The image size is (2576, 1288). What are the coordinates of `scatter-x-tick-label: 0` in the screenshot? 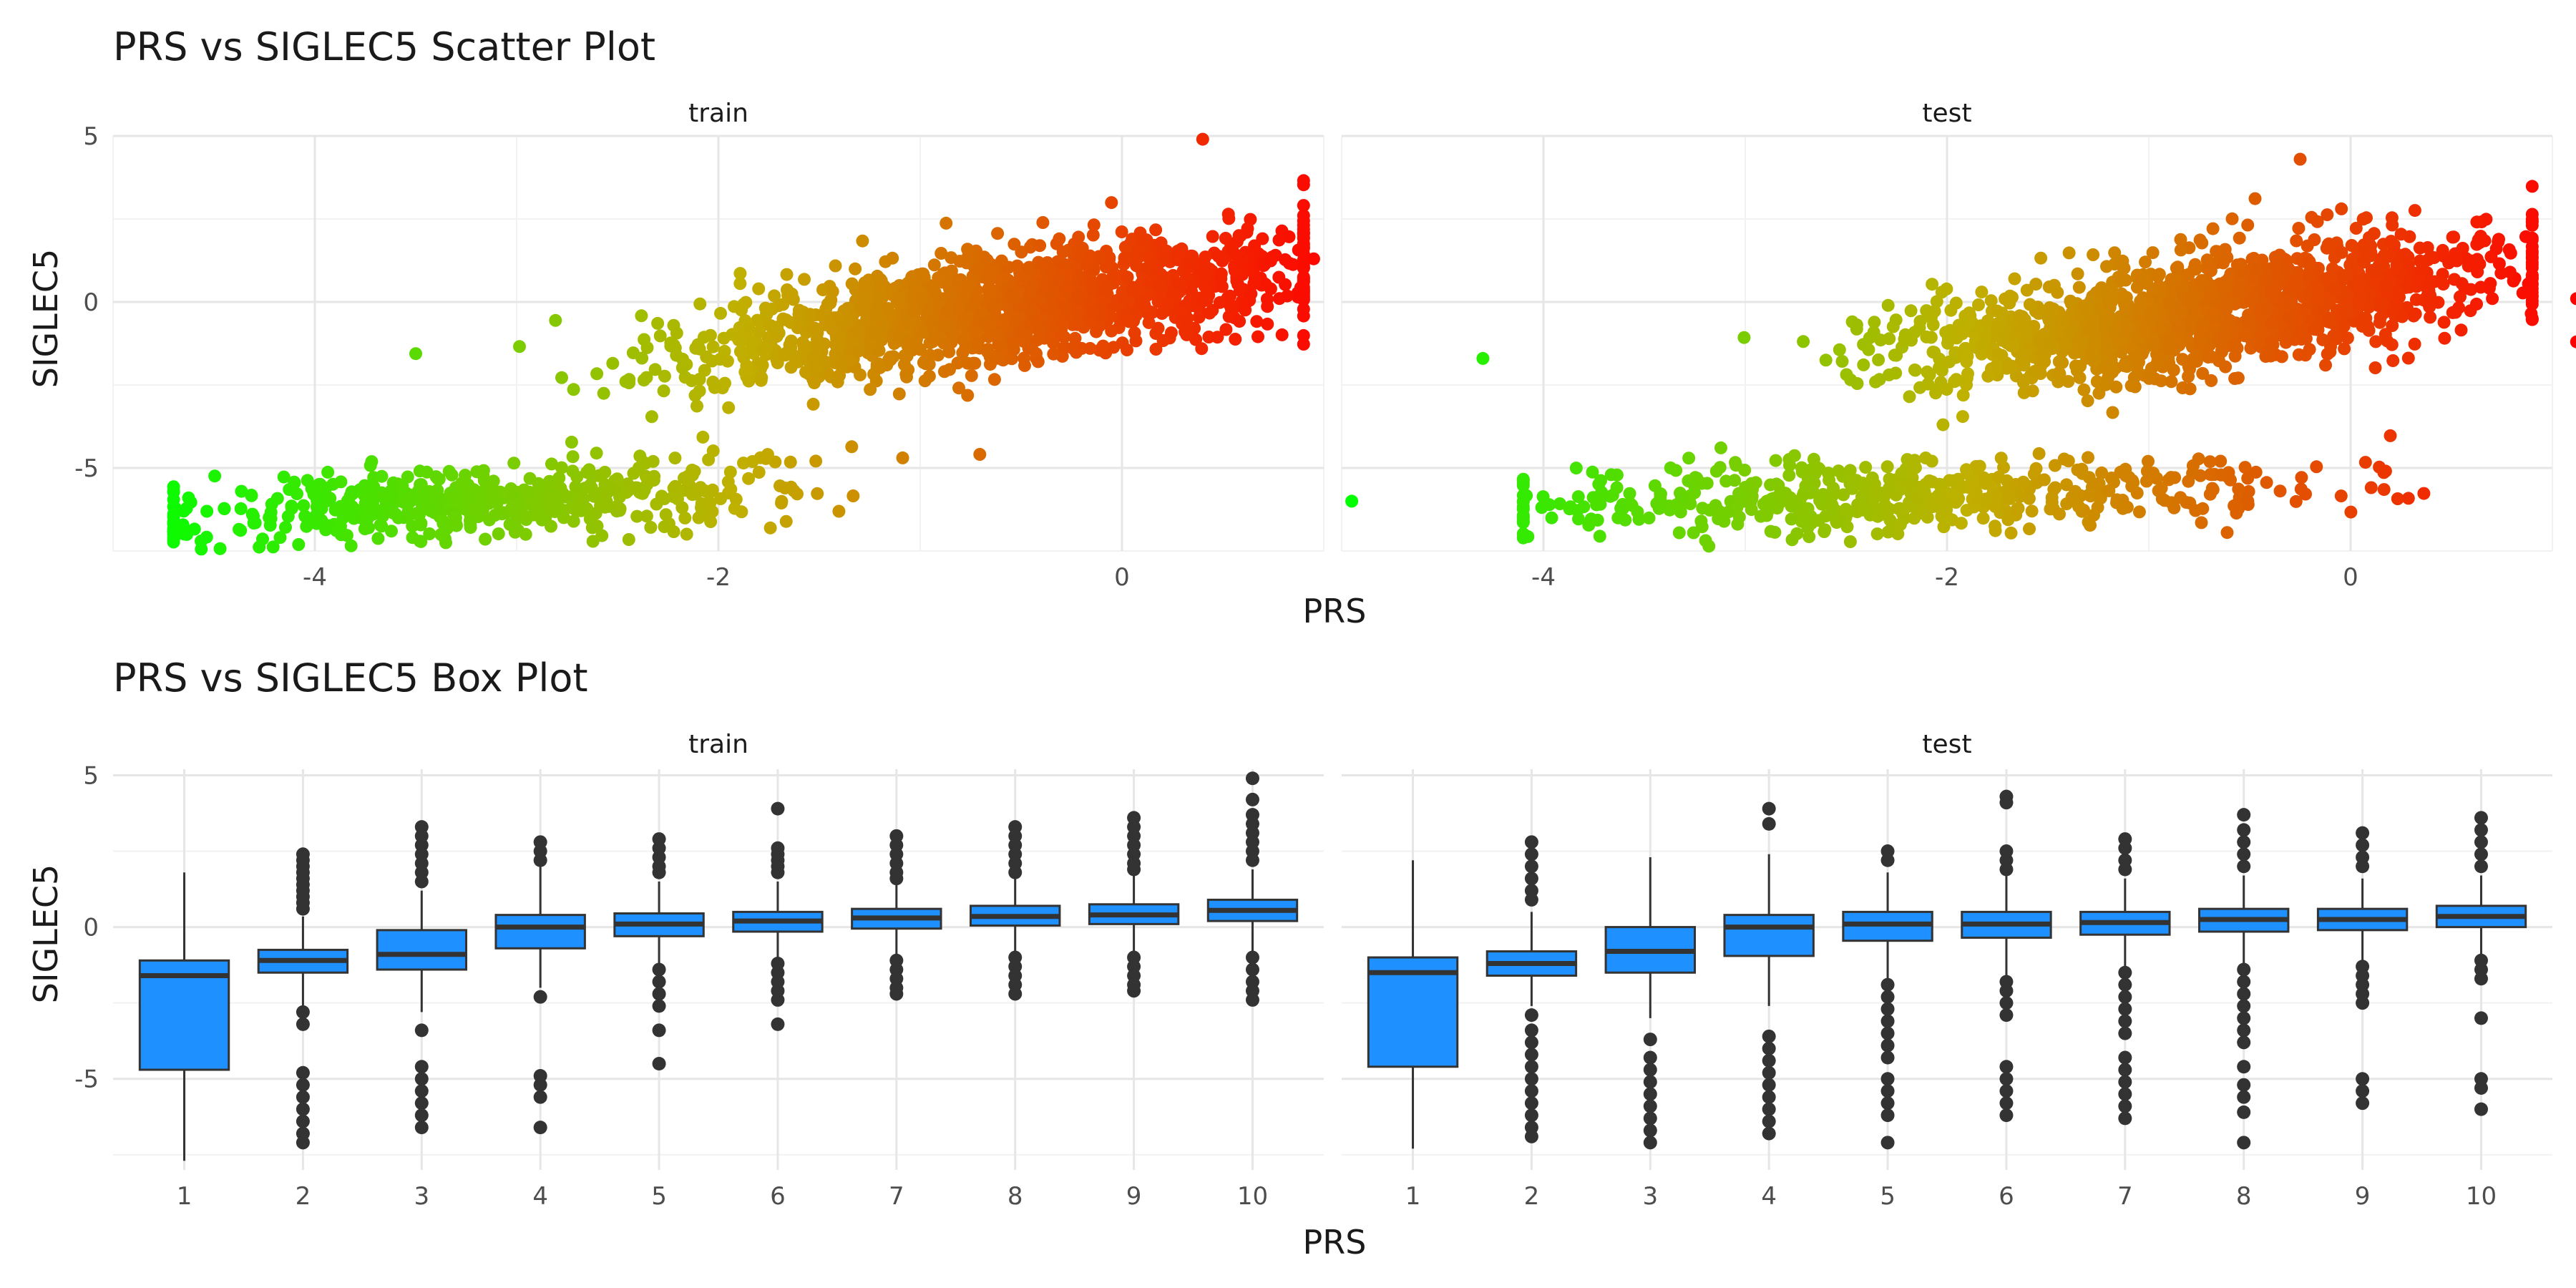 It's located at (2350, 577).